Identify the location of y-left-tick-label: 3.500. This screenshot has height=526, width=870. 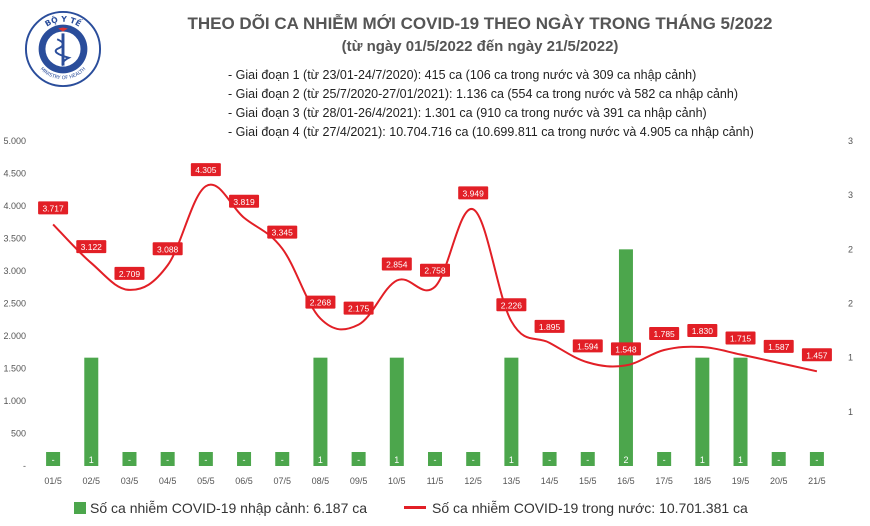
(14, 239).